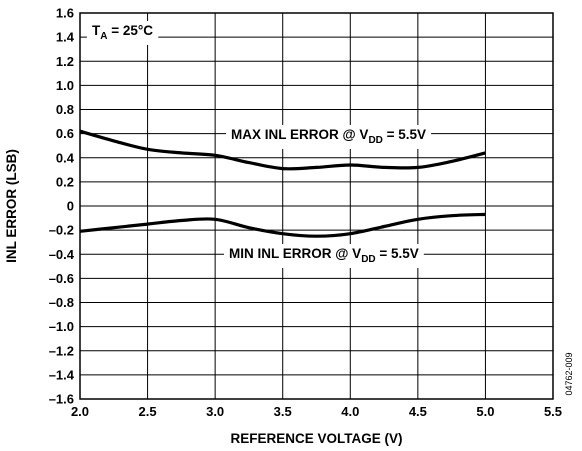 This screenshot has width=582, height=451. Describe the element at coordinates (62, 254) in the screenshot. I see `y-tick-label: –0.4` at that location.